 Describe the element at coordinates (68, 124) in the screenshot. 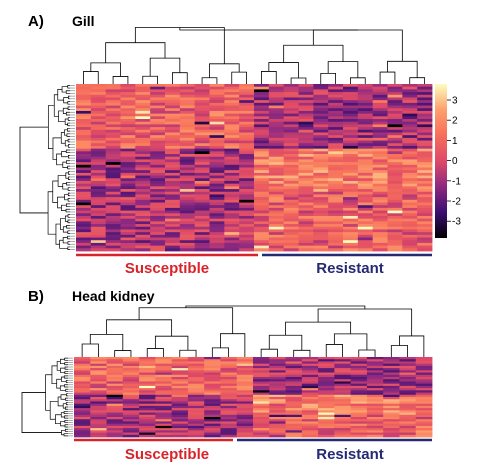

I see `dendrogram-branch` at that location.